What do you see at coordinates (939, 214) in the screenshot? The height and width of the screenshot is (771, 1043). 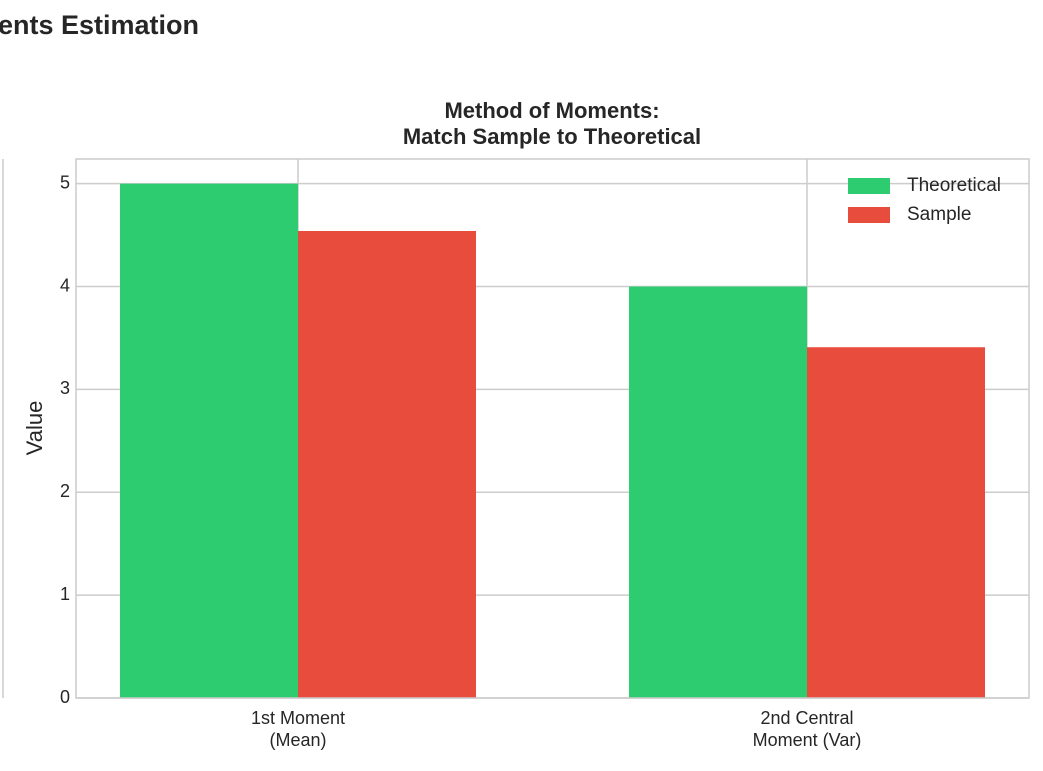 I see `legend-label: Sample` at bounding box center [939, 214].